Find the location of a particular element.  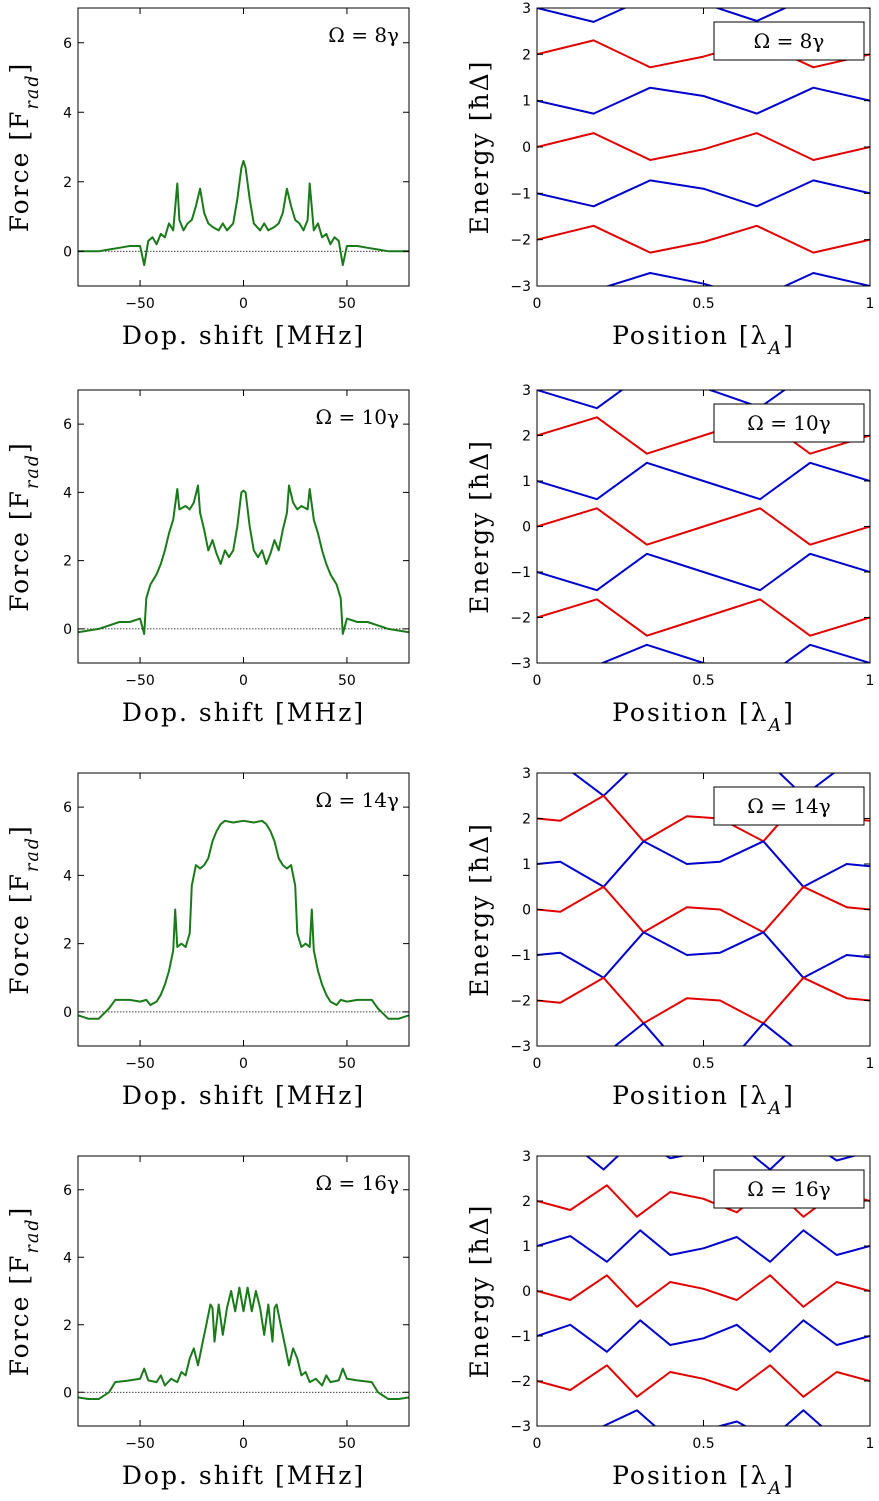

annotation-omega: Ω = 8γ is located at coordinates (363, 35).